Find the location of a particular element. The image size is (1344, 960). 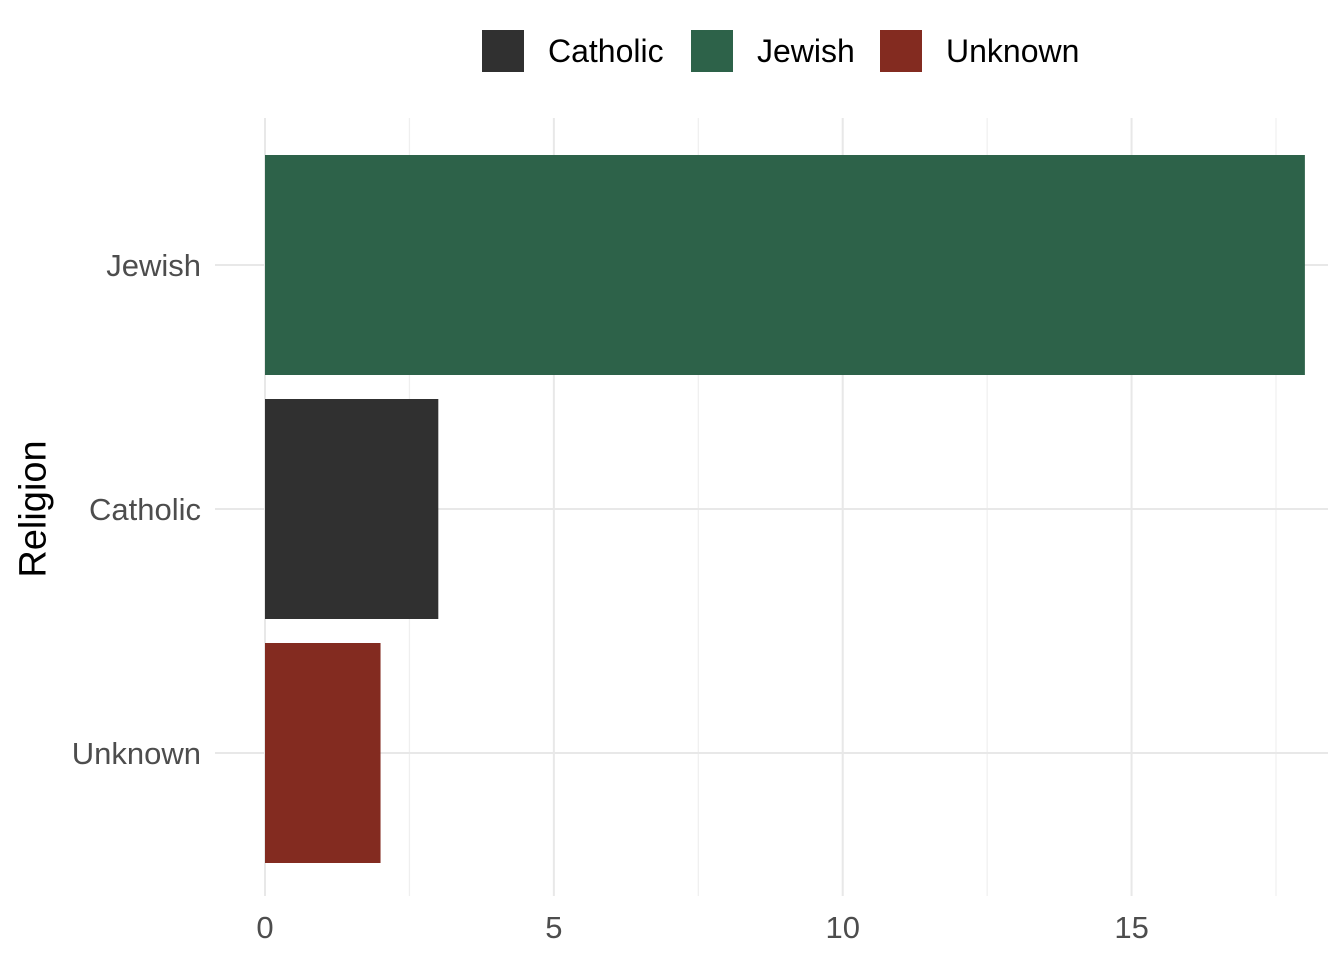

legend-item-unknown: Unknown is located at coordinates (979, 51).